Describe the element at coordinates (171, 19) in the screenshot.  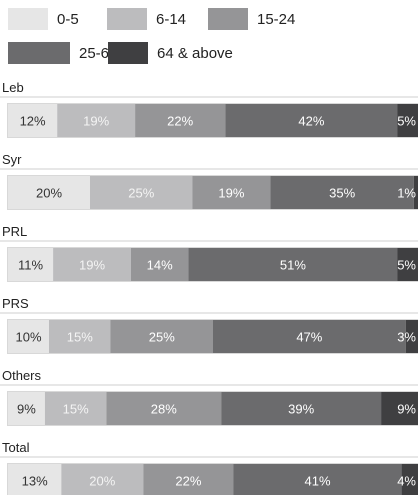
I see `legend-label-6-14: 6-14` at that location.